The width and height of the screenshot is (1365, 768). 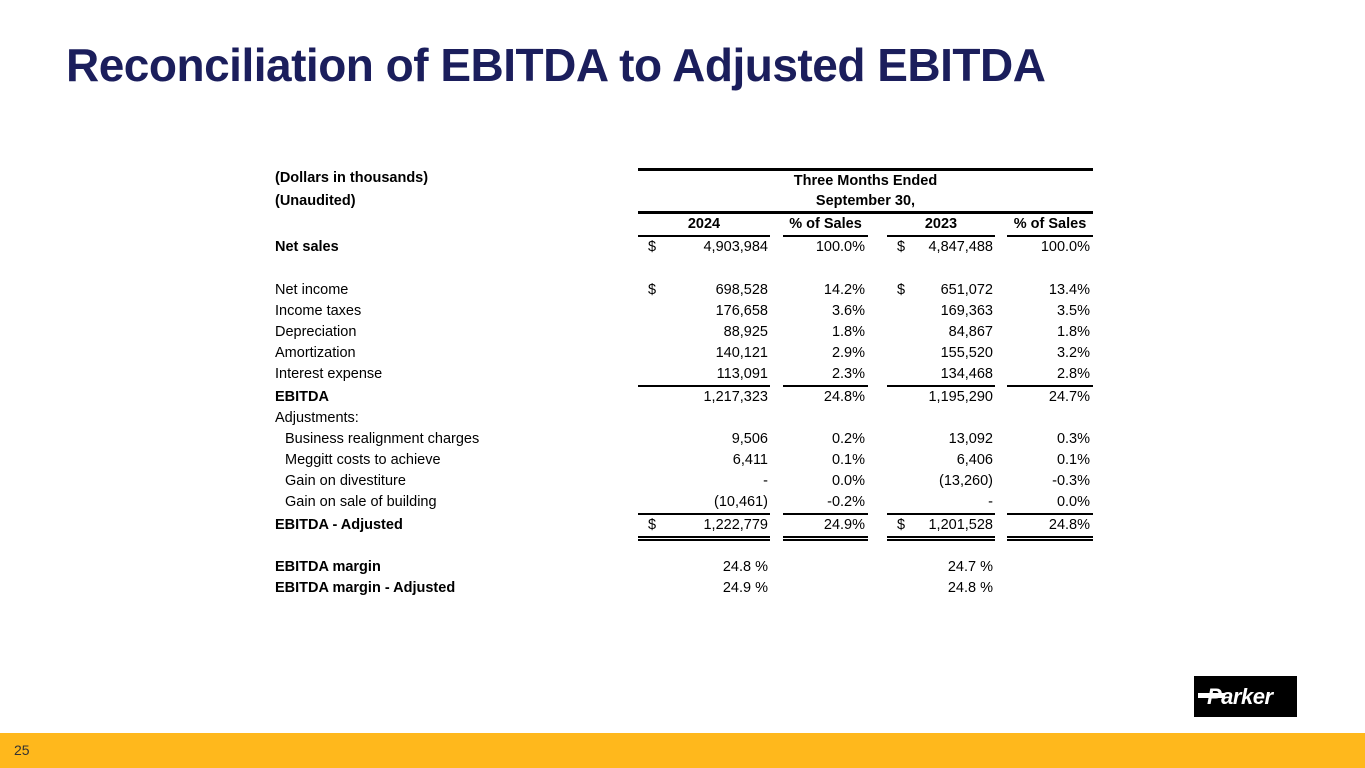 What do you see at coordinates (749, 439) in the screenshot?
I see `value: 9,506` at bounding box center [749, 439].